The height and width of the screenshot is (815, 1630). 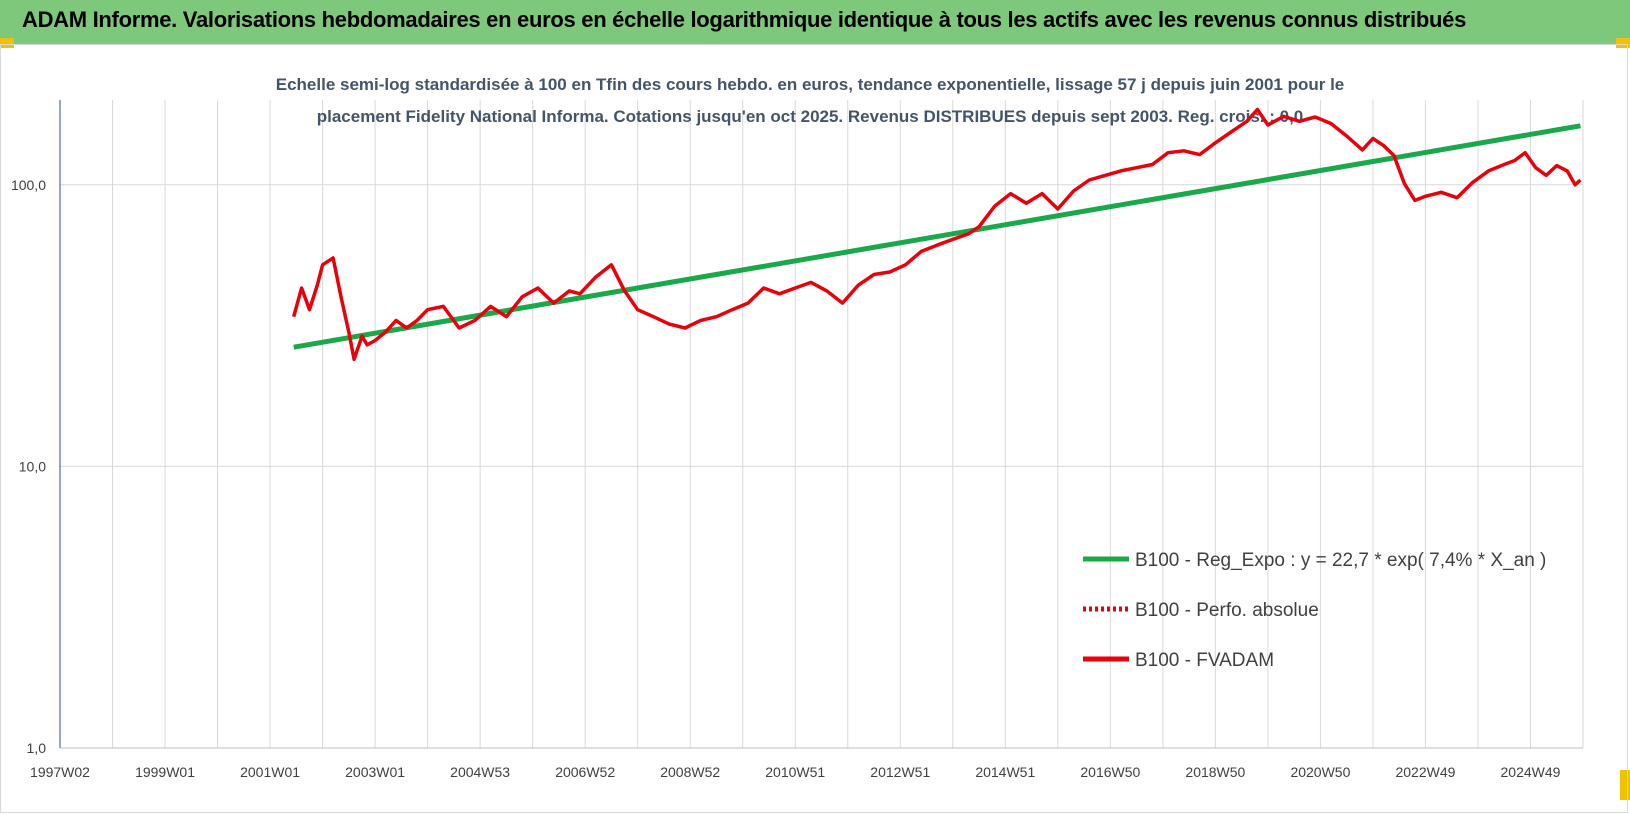 I want to click on x-tick-label: 2003W01, so click(x=375, y=772).